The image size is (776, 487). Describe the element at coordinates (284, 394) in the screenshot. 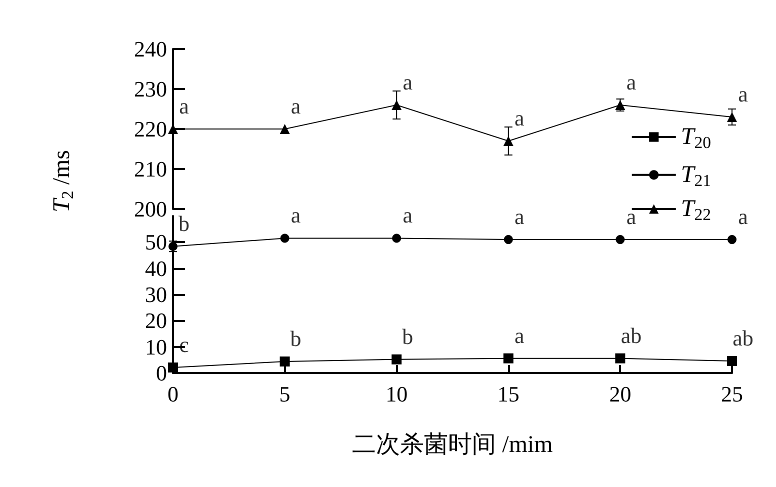

I see `x-tick-label: 5` at that location.